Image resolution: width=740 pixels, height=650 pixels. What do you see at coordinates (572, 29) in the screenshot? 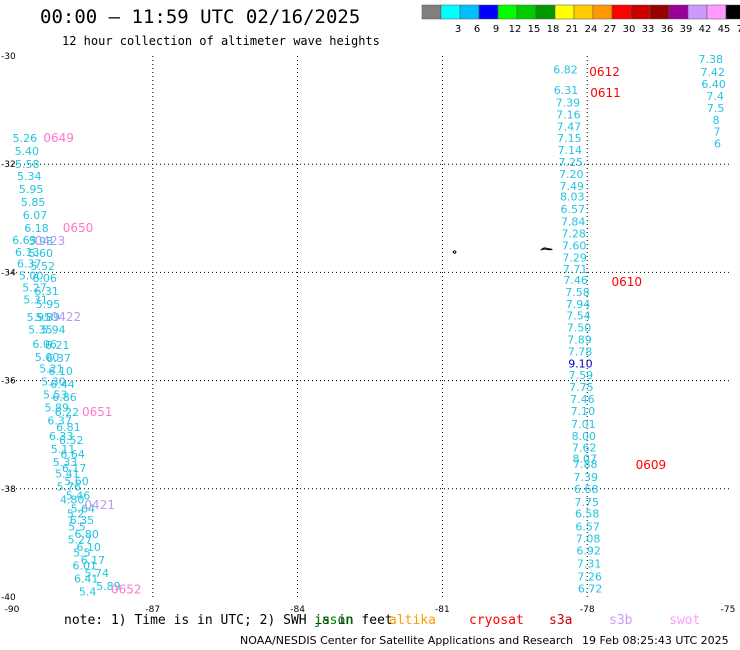
I see `legend-tick-label: 21` at bounding box center [572, 29].